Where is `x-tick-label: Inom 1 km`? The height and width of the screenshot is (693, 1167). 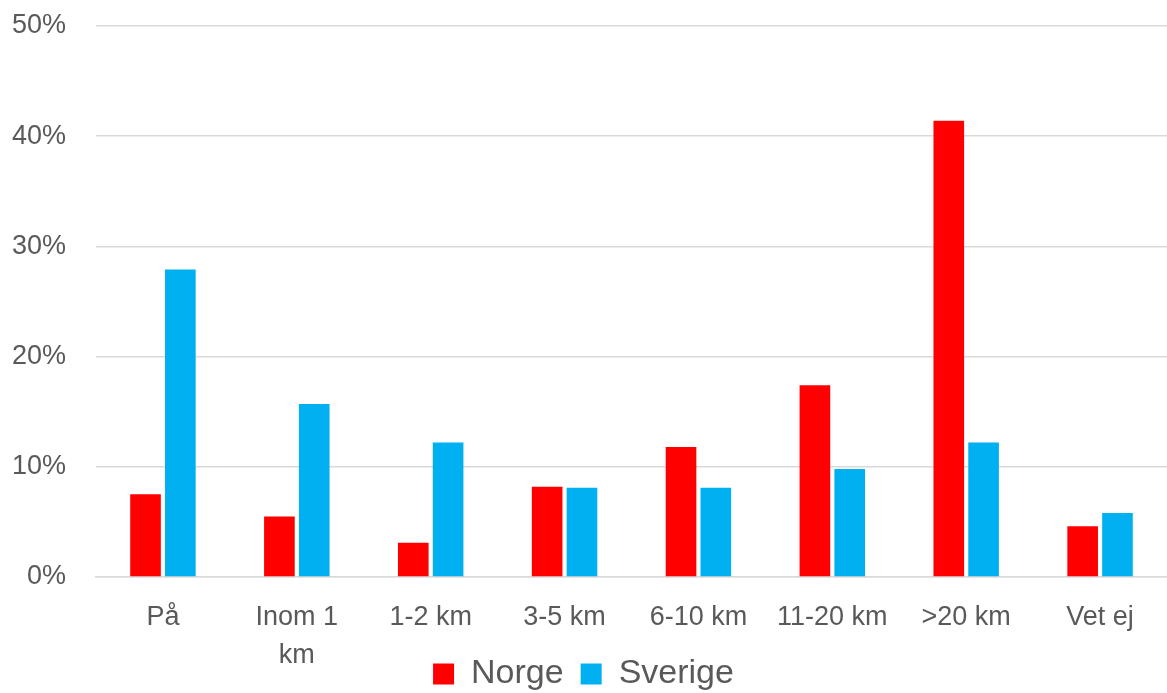 x-tick-label: Inom 1 km is located at coordinates (297, 635).